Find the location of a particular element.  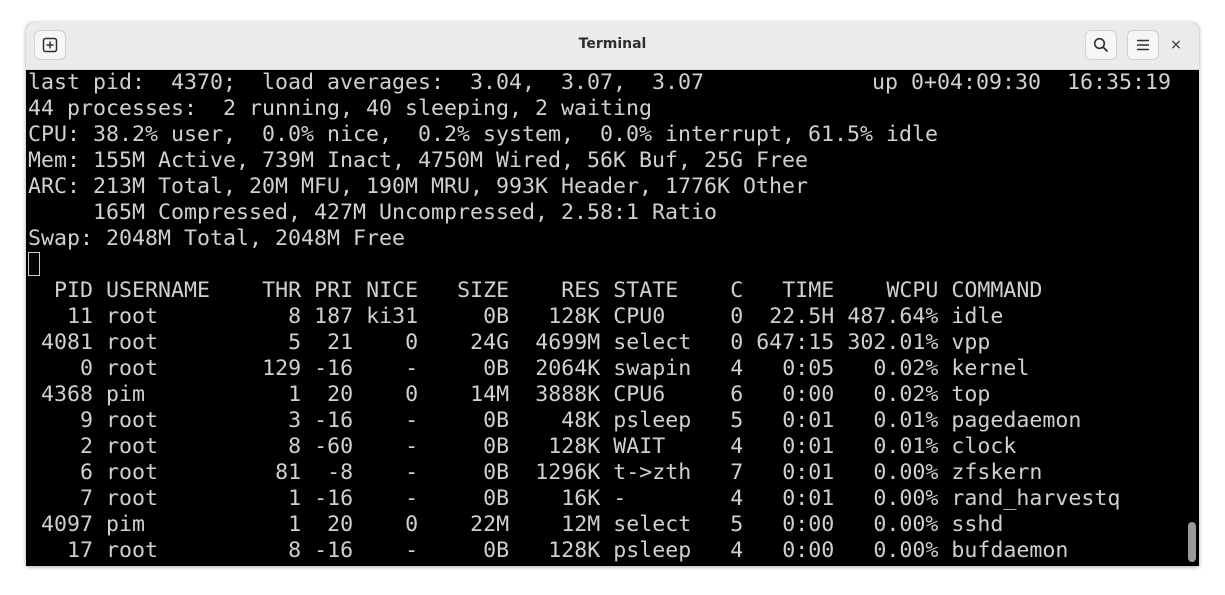

column-header-pri: PRI is located at coordinates (334, 290).